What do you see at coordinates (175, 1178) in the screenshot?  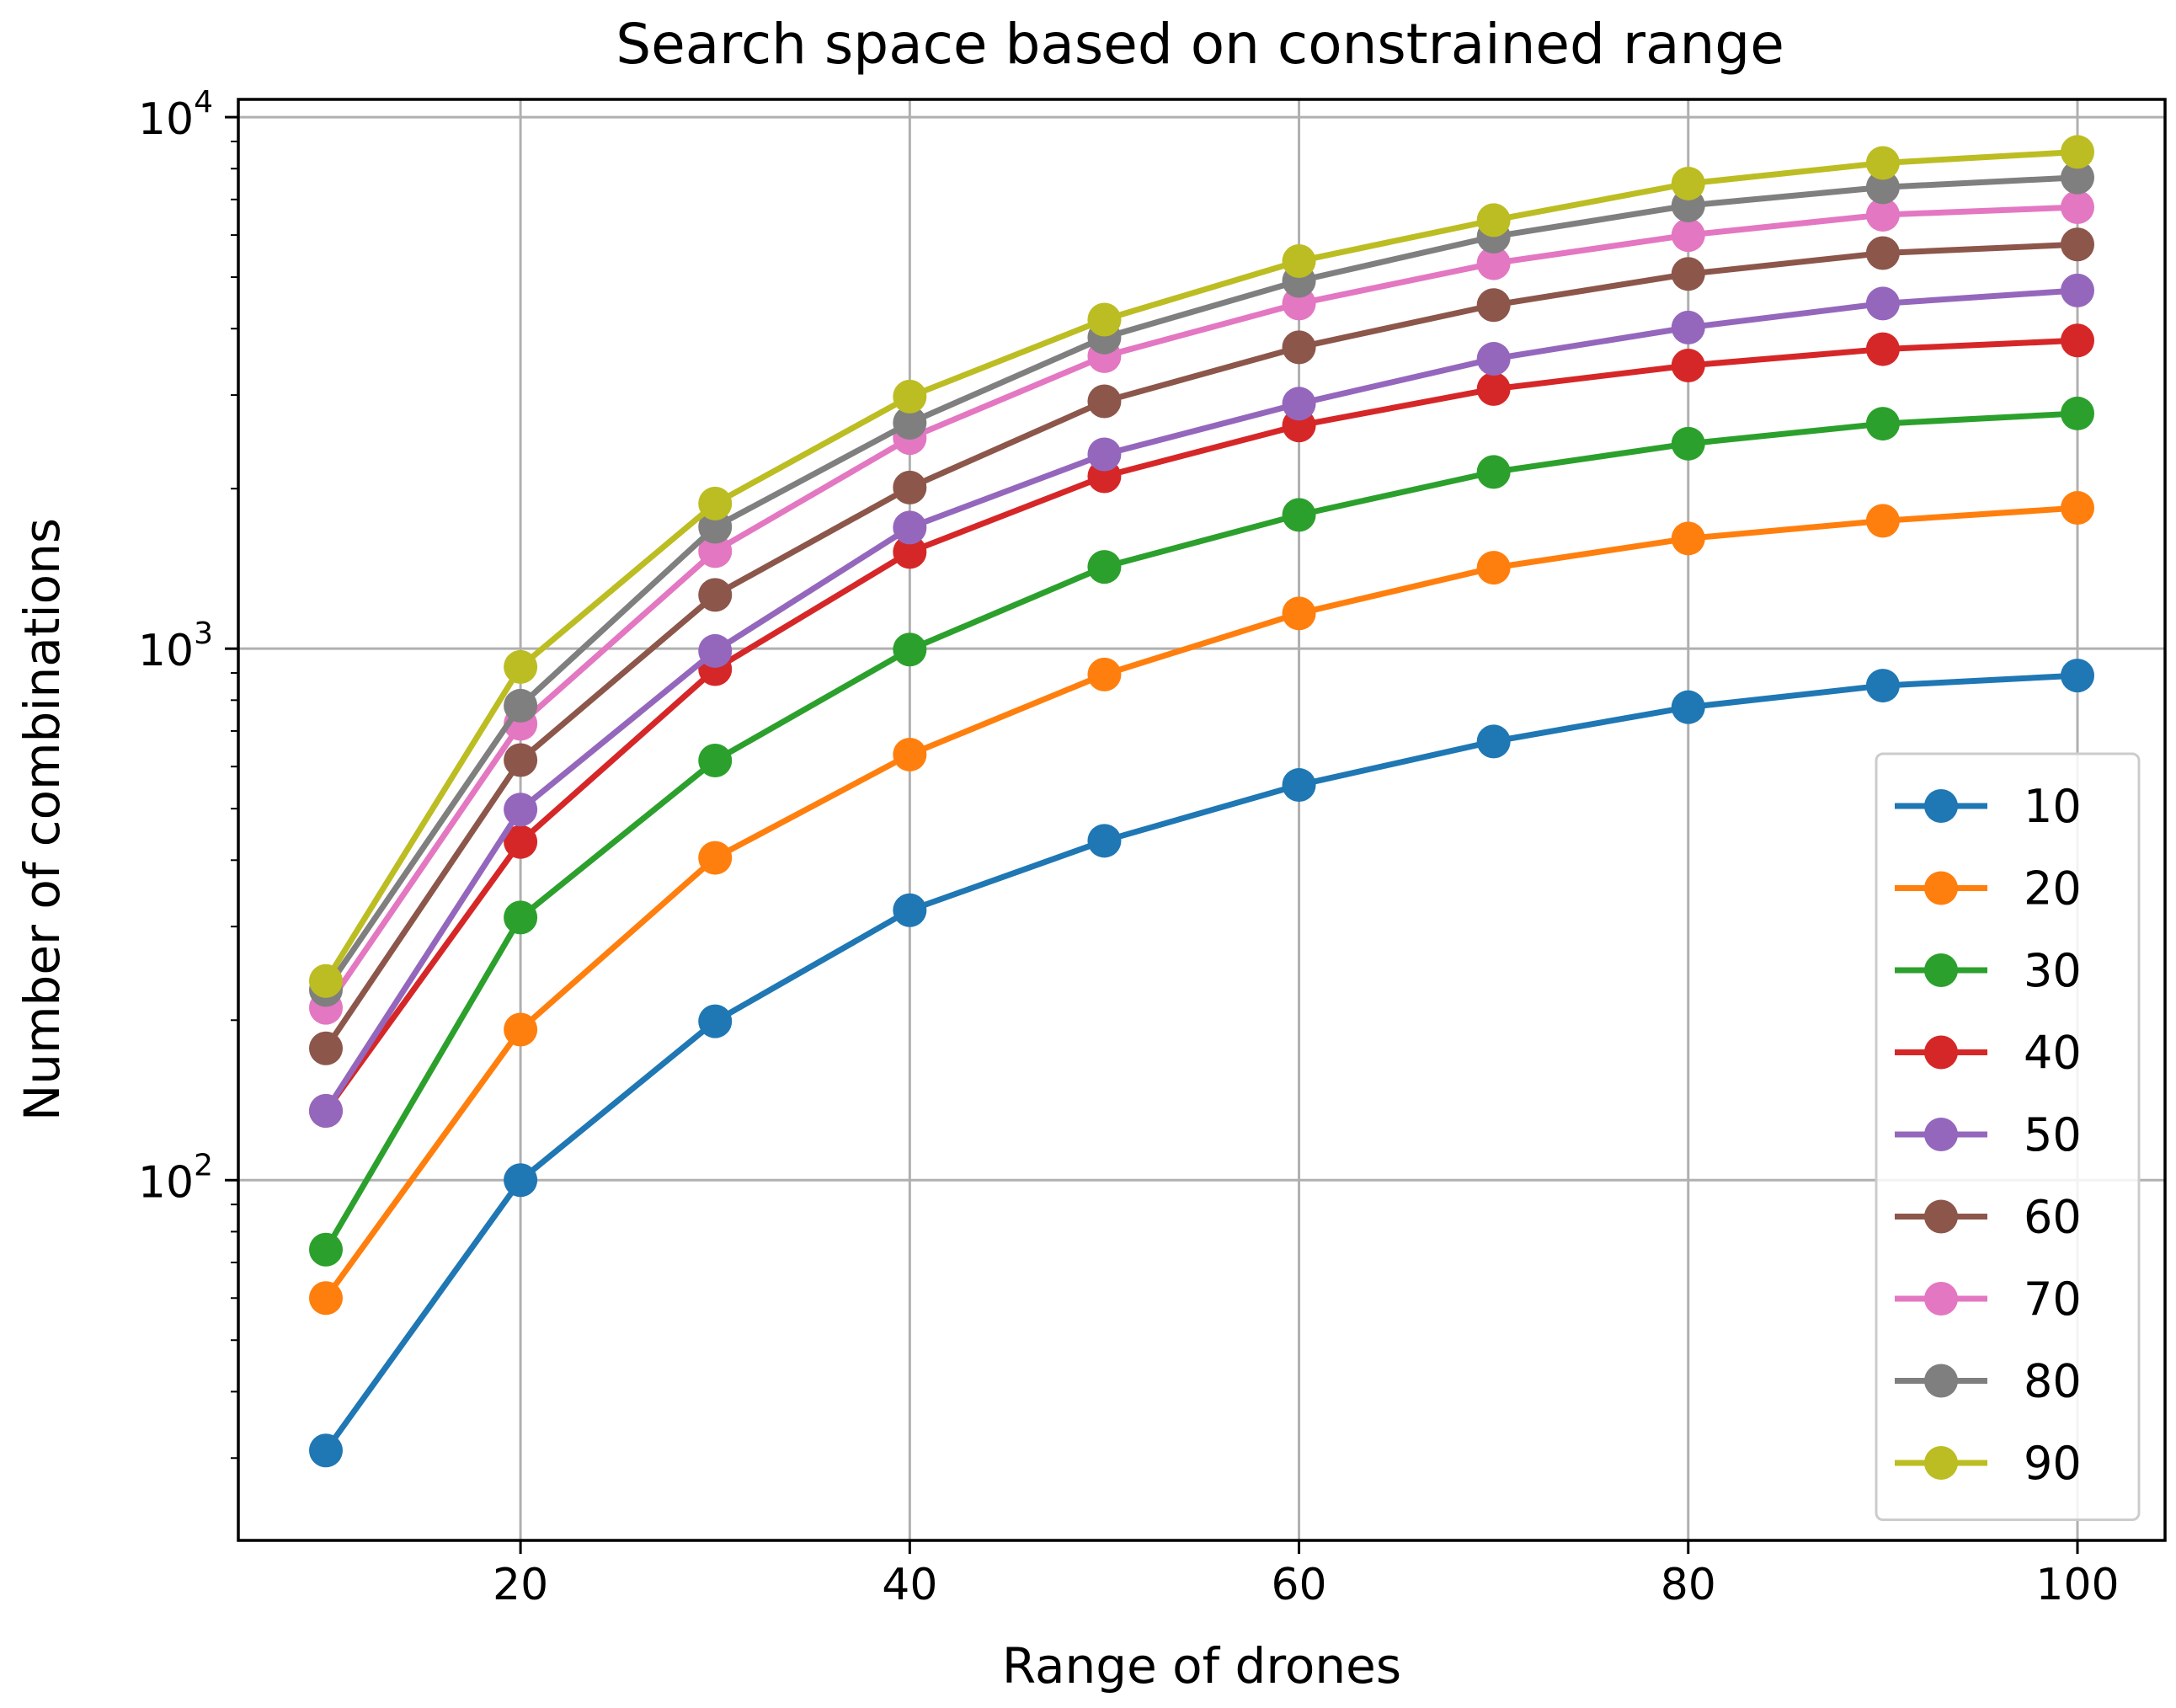 I see `y-tick-label: 10²` at bounding box center [175, 1178].